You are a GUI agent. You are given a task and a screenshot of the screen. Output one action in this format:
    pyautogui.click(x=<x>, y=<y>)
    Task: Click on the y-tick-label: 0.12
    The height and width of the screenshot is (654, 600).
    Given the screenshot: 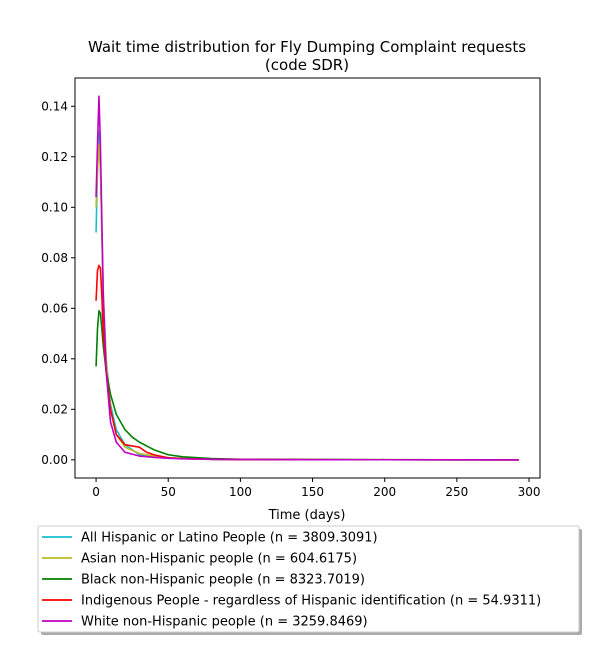 What is the action you would take?
    pyautogui.click(x=54, y=157)
    